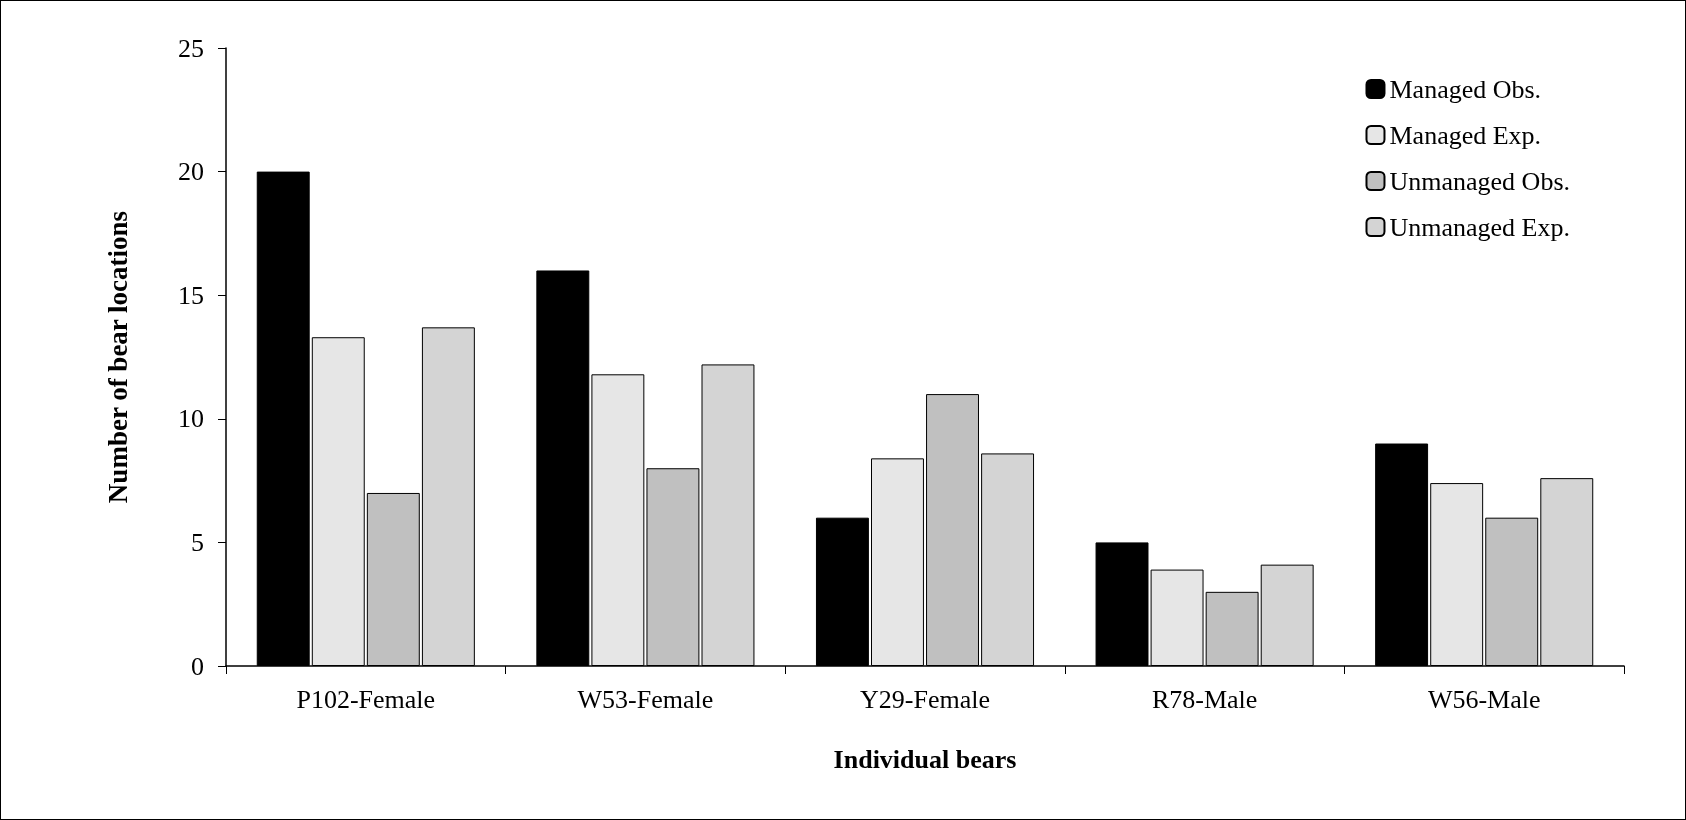  Describe the element at coordinates (925, 699) in the screenshot. I see `x-tick-label: Y29-Female` at that location.